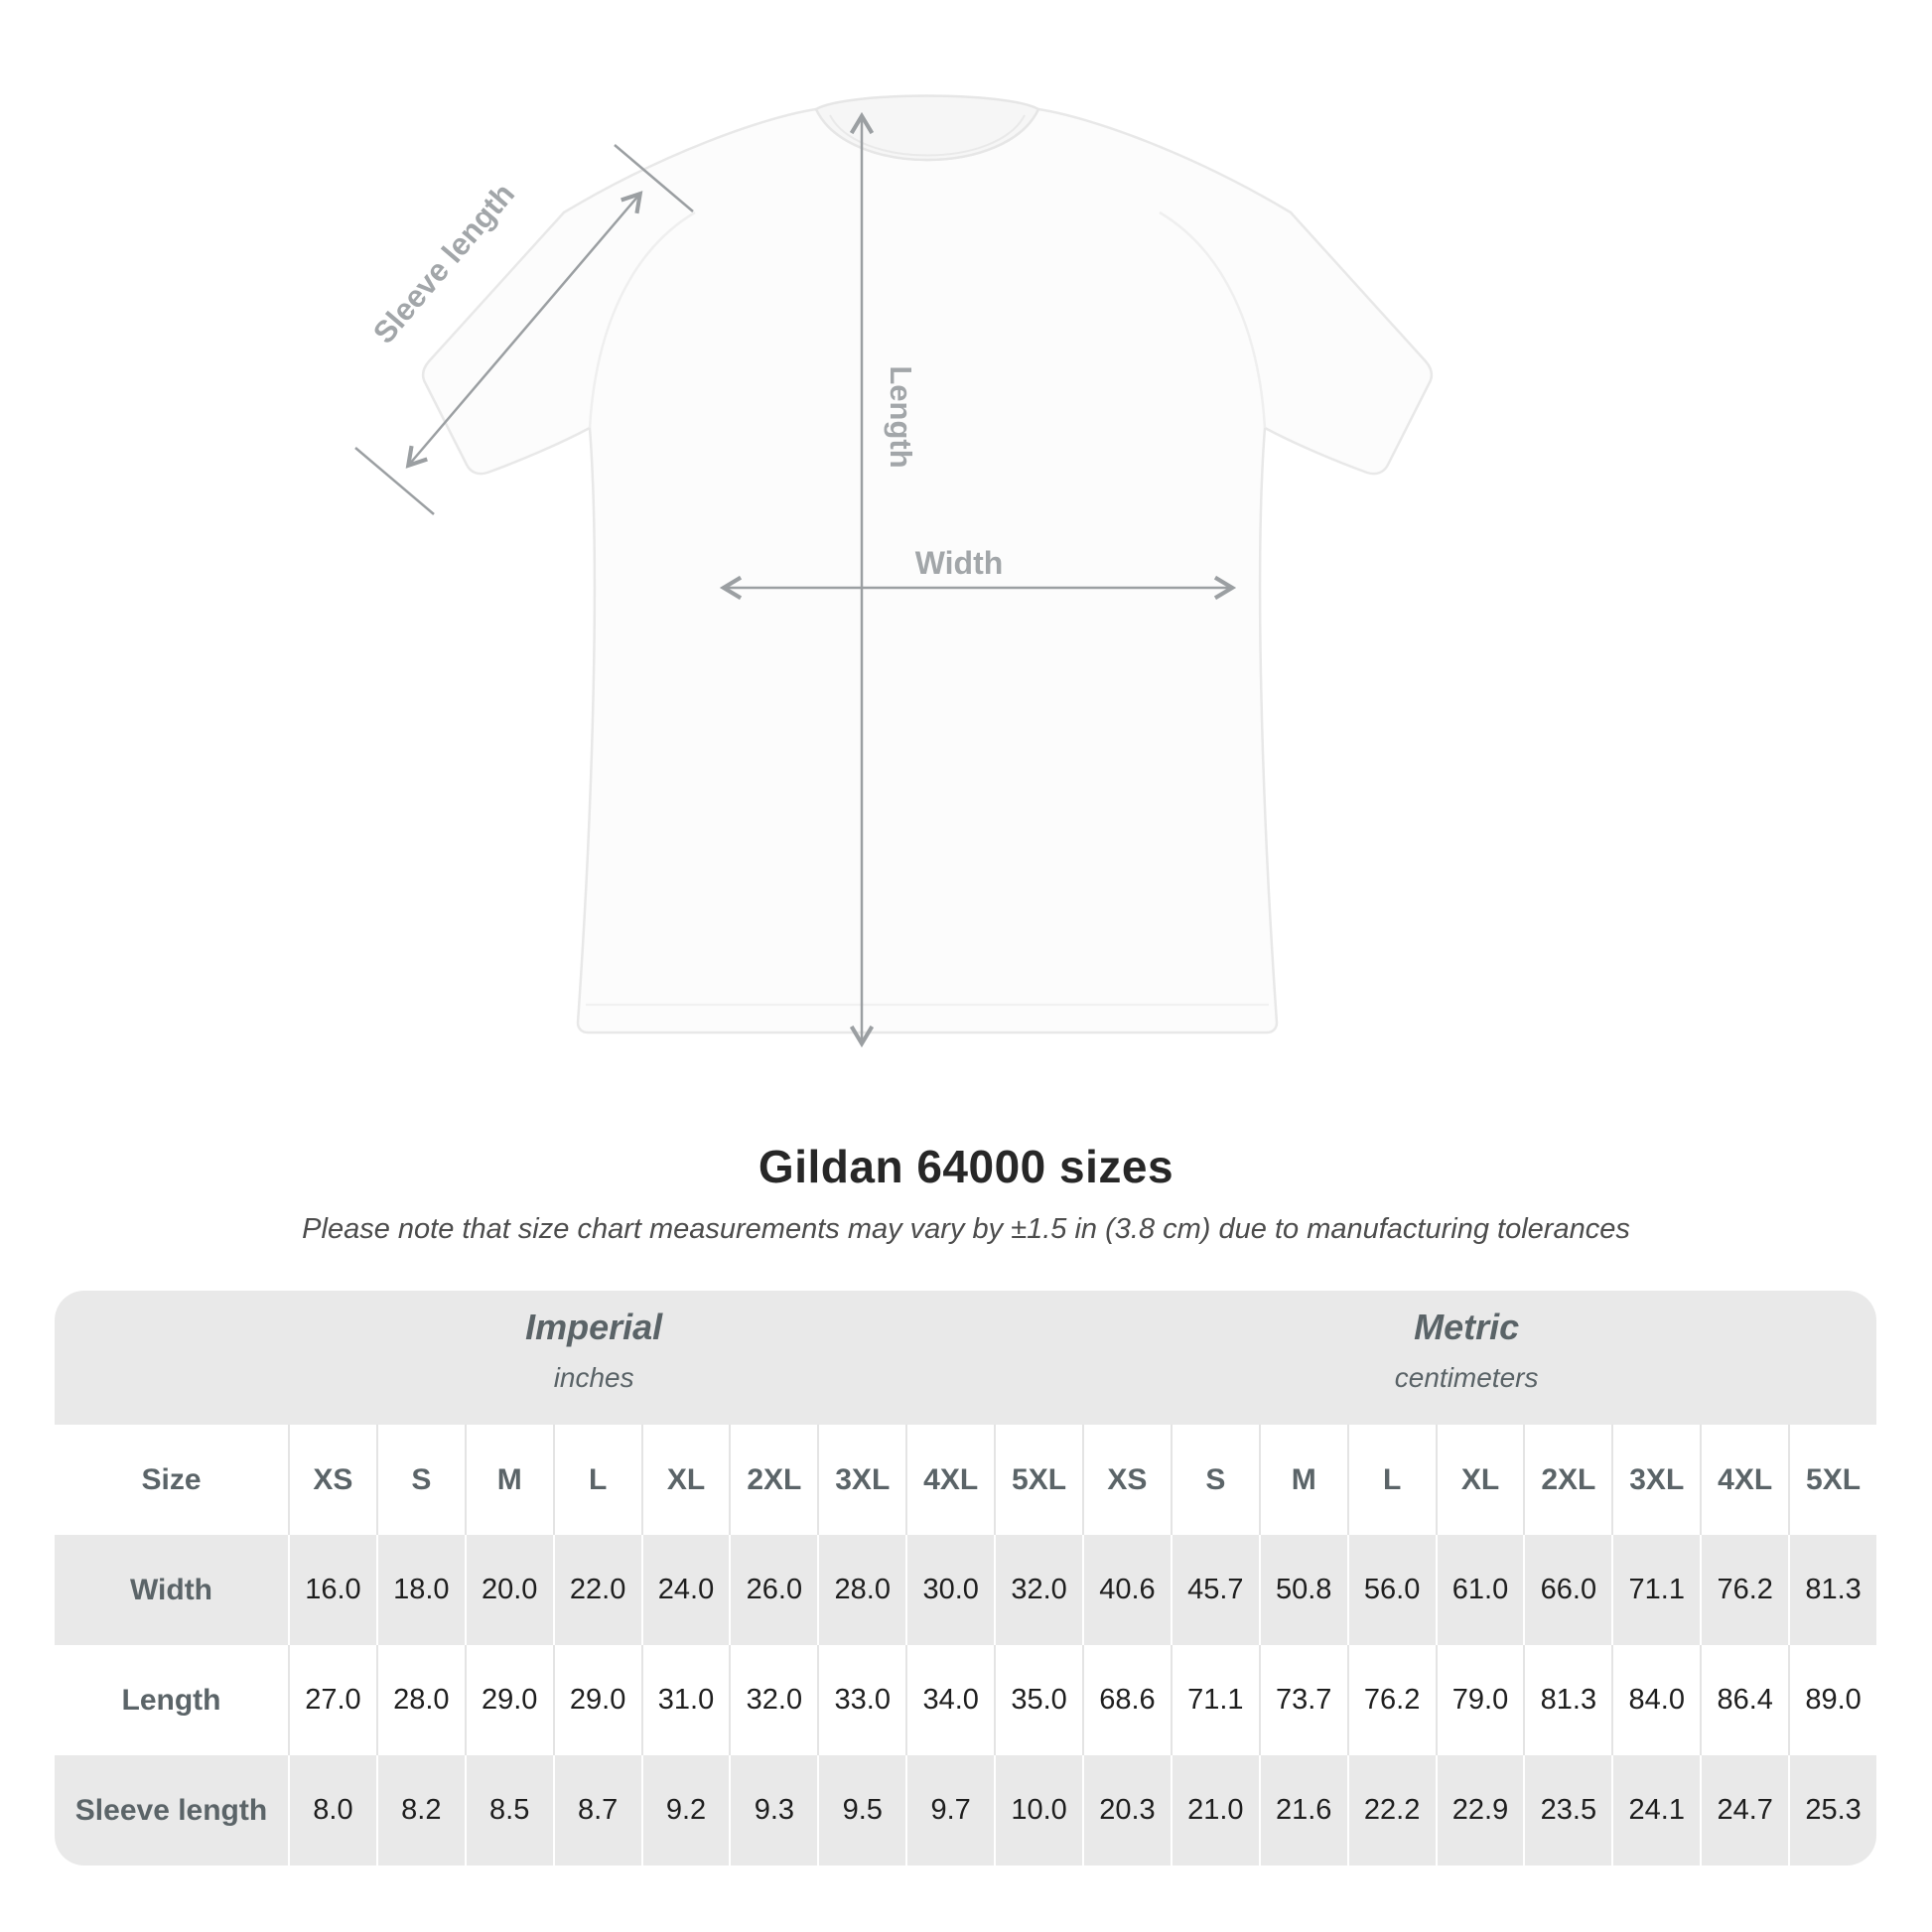 The width and height of the screenshot is (1932, 1932). Describe the element at coordinates (395, 481) in the screenshot. I see `sleeve-arrow-cap-bottom` at that location.